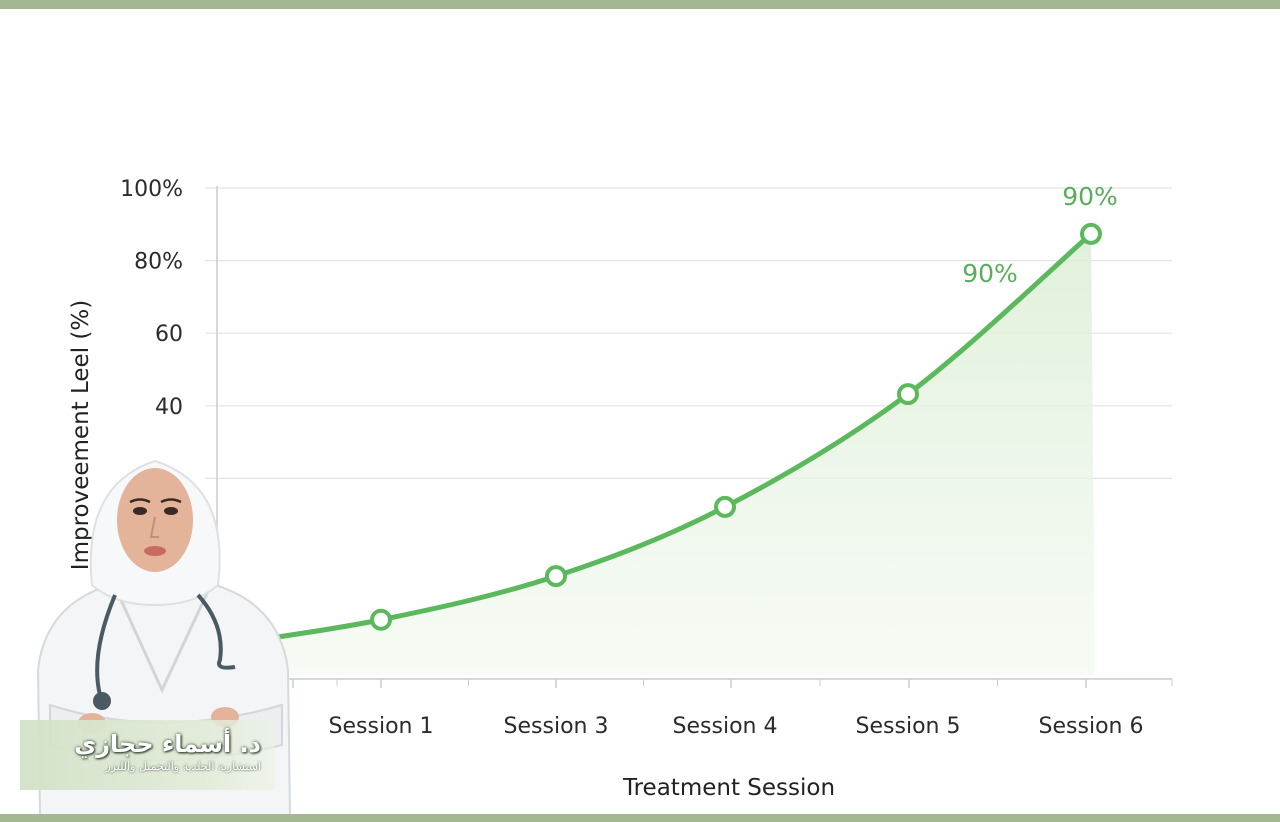 The image size is (1280, 822). Describe the element at coordinates (908, 726) in the screenshot. I see `x-tick-label: Session 5` at that location.